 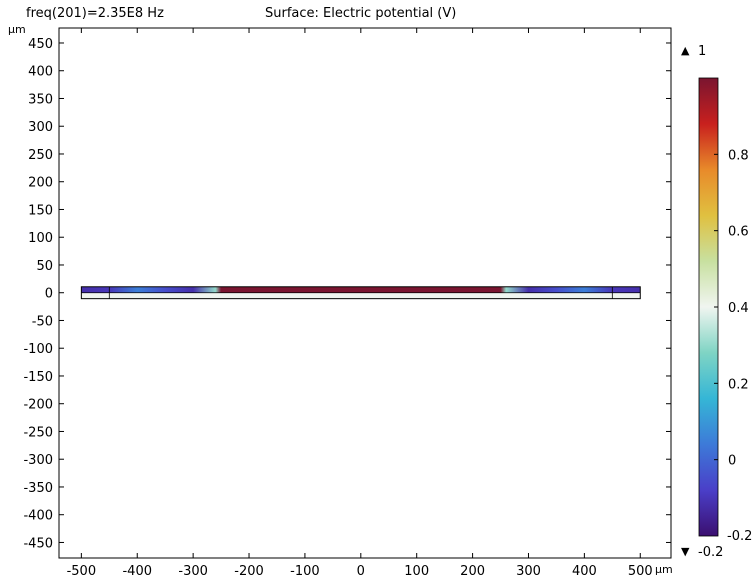 I want to click on y-tick-label: -100, so click(x=38, y=349).